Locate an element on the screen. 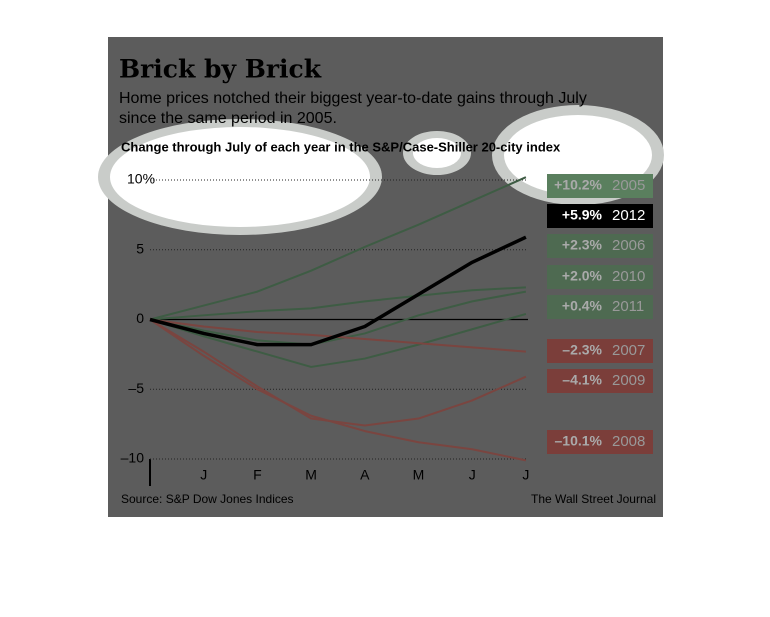  end-label: +2.3% 2006 is located at coordinates (600, 246).